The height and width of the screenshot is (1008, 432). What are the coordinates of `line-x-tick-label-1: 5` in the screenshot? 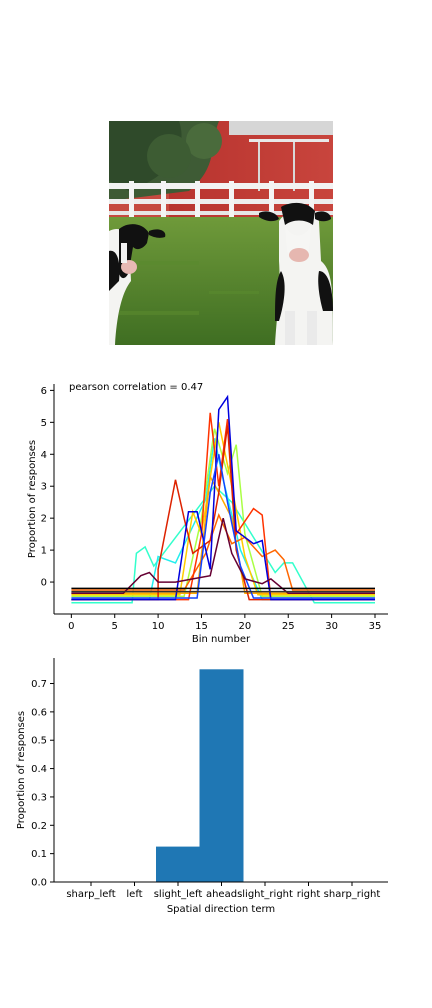 It's located at (115, 626).